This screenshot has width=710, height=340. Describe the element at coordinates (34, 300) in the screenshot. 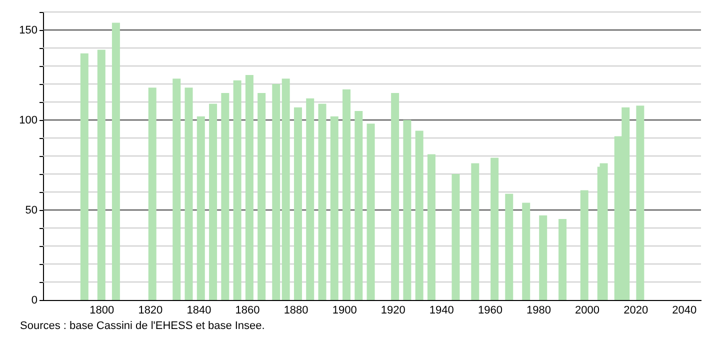

I see `y-tick-label: 0` at that location.